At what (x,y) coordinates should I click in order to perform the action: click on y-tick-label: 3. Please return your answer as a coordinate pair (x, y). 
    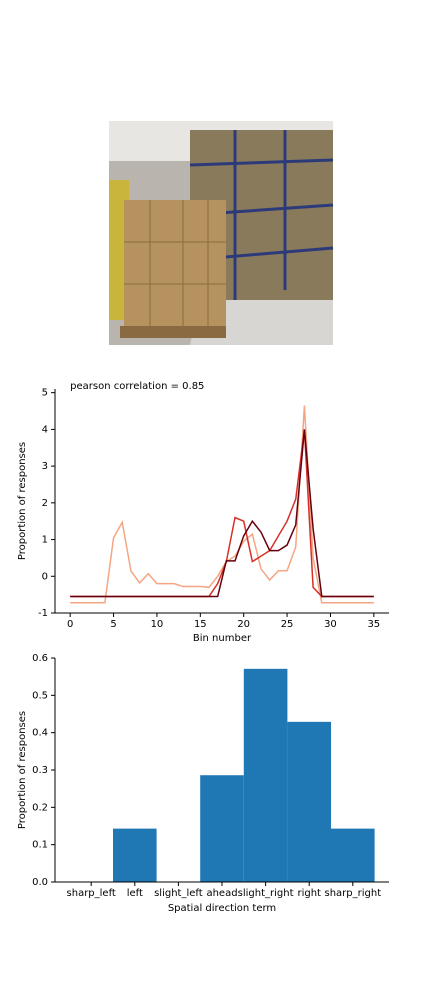
    Looking at the image, I should click on (45, 466).